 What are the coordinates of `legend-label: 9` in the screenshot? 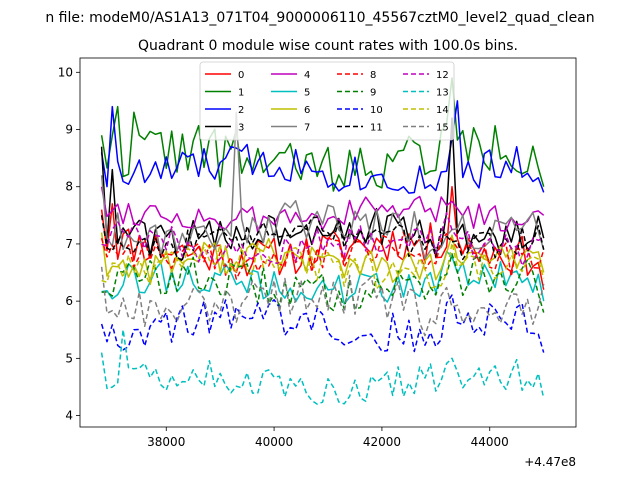 It's located at (373, 93).